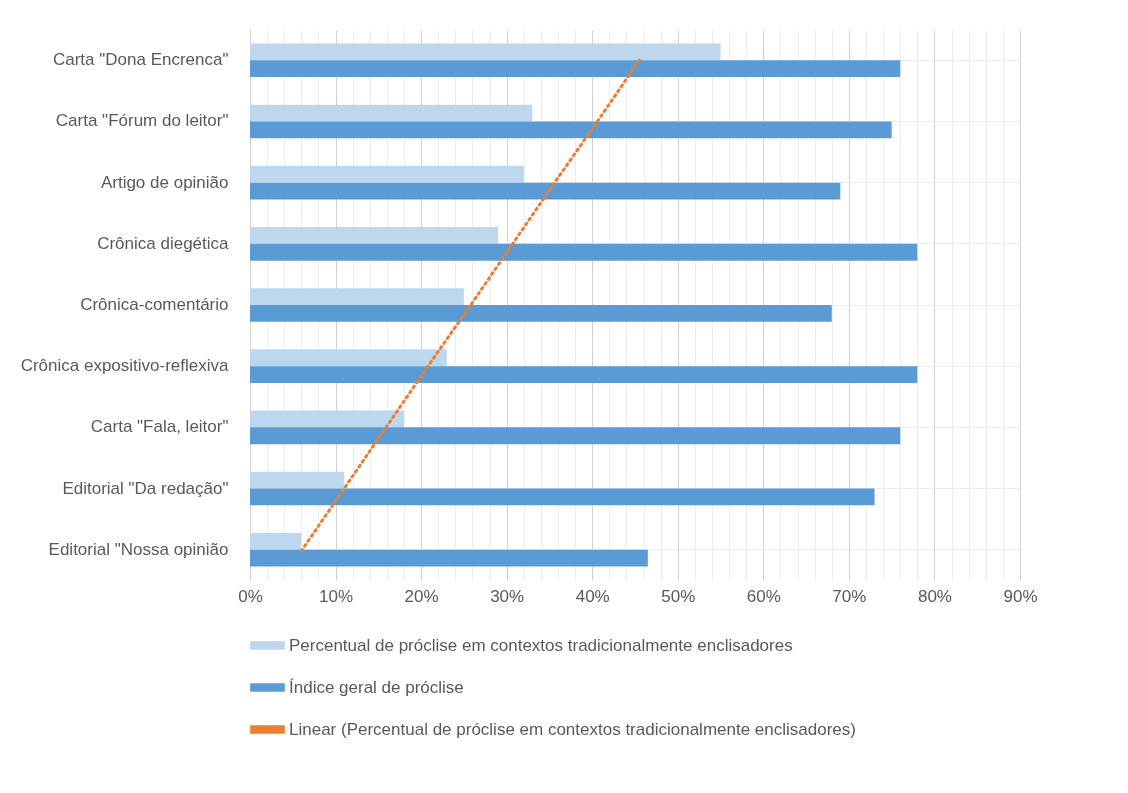  Describe the element at coordinates (1020, 596) in the screenshot. I see `x-tick-label: 90%` at that location.